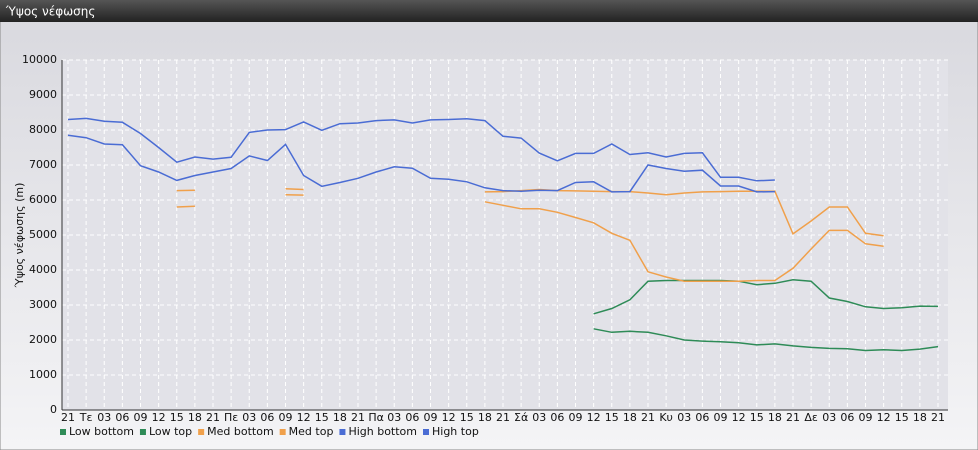  Describe the element at coordinates (240, 431) in the screenshot. I see `legend-label: Med bottom` at that location.